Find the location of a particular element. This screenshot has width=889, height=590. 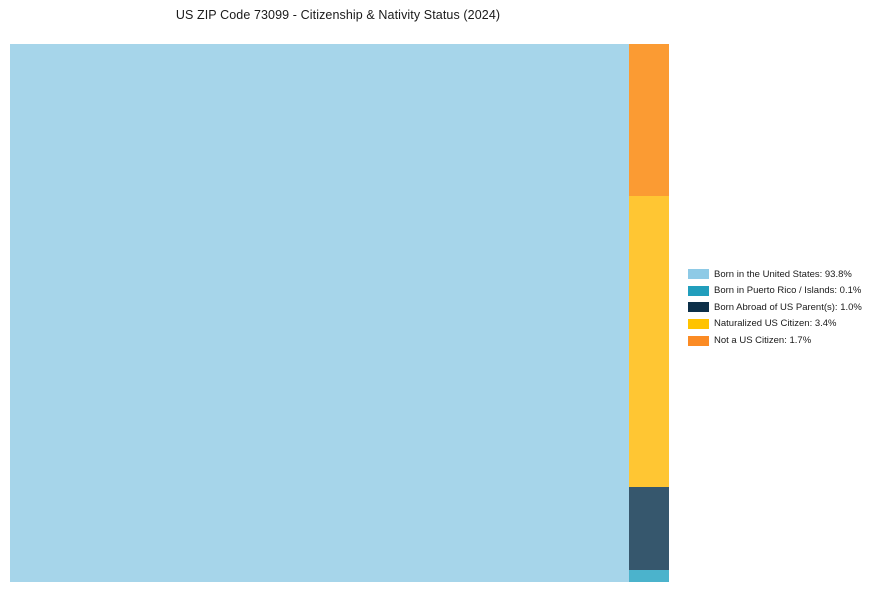

treemap-tile-born-in-puerto-rico-islands is located at coordinates (649, 576).